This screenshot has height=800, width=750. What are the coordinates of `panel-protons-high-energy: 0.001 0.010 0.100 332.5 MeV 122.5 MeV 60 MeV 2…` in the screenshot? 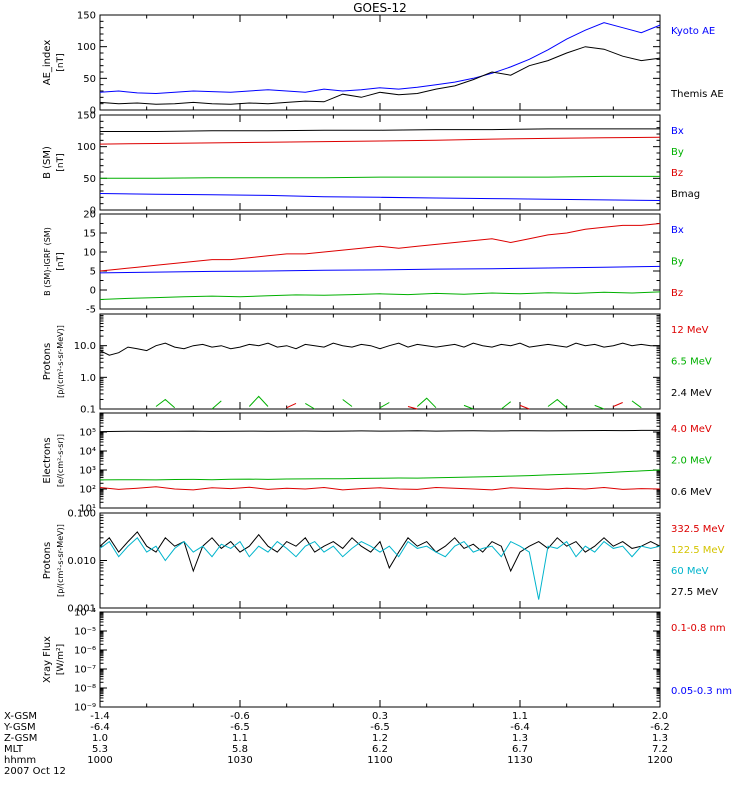 It's located at (383, 562).